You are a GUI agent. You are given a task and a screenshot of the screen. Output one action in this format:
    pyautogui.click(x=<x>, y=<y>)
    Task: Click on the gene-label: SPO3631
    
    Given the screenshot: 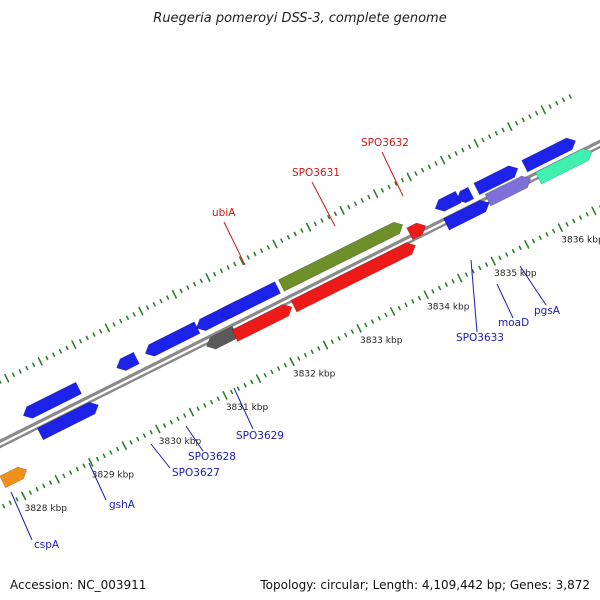 What is the action you would take?
    pyautogui.click(x=316, y=173)
    